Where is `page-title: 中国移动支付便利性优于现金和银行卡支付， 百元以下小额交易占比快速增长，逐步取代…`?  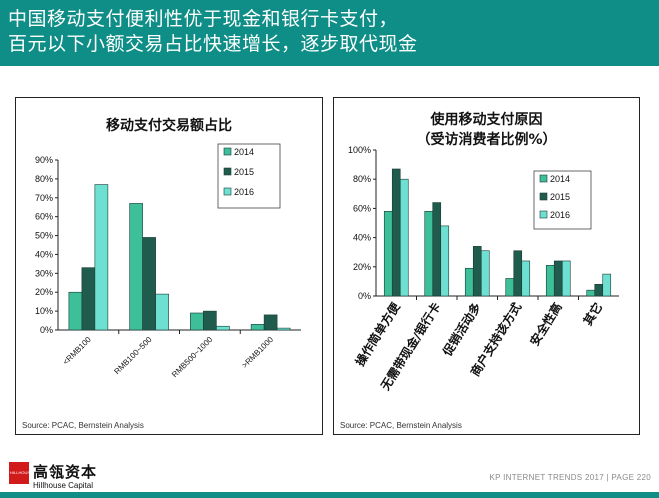
page-title: 中国移动支付便利性优于现金和银行卡支付， 百元以下小额交易占比快速增长，逐步取代… is located at coordinates (328, 32).